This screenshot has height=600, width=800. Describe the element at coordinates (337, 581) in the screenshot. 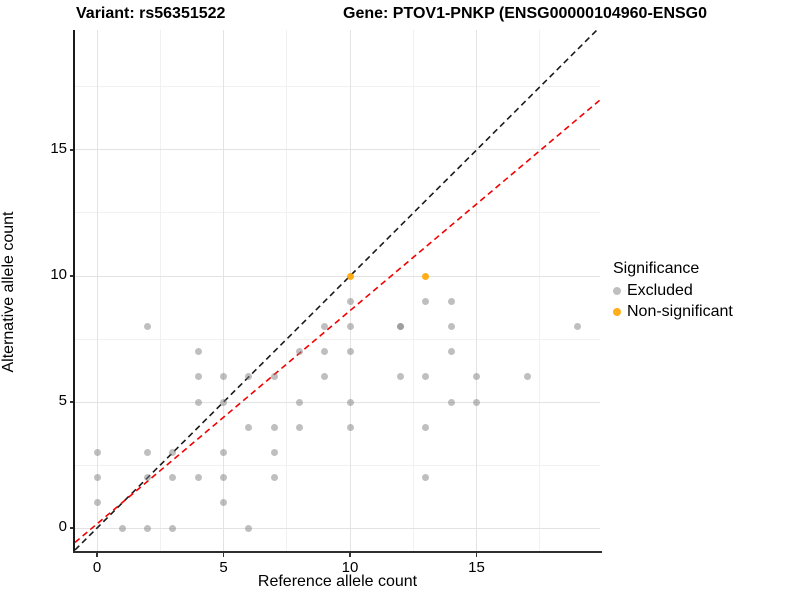

I see `x-axis-label: Reference allele count` at that location.